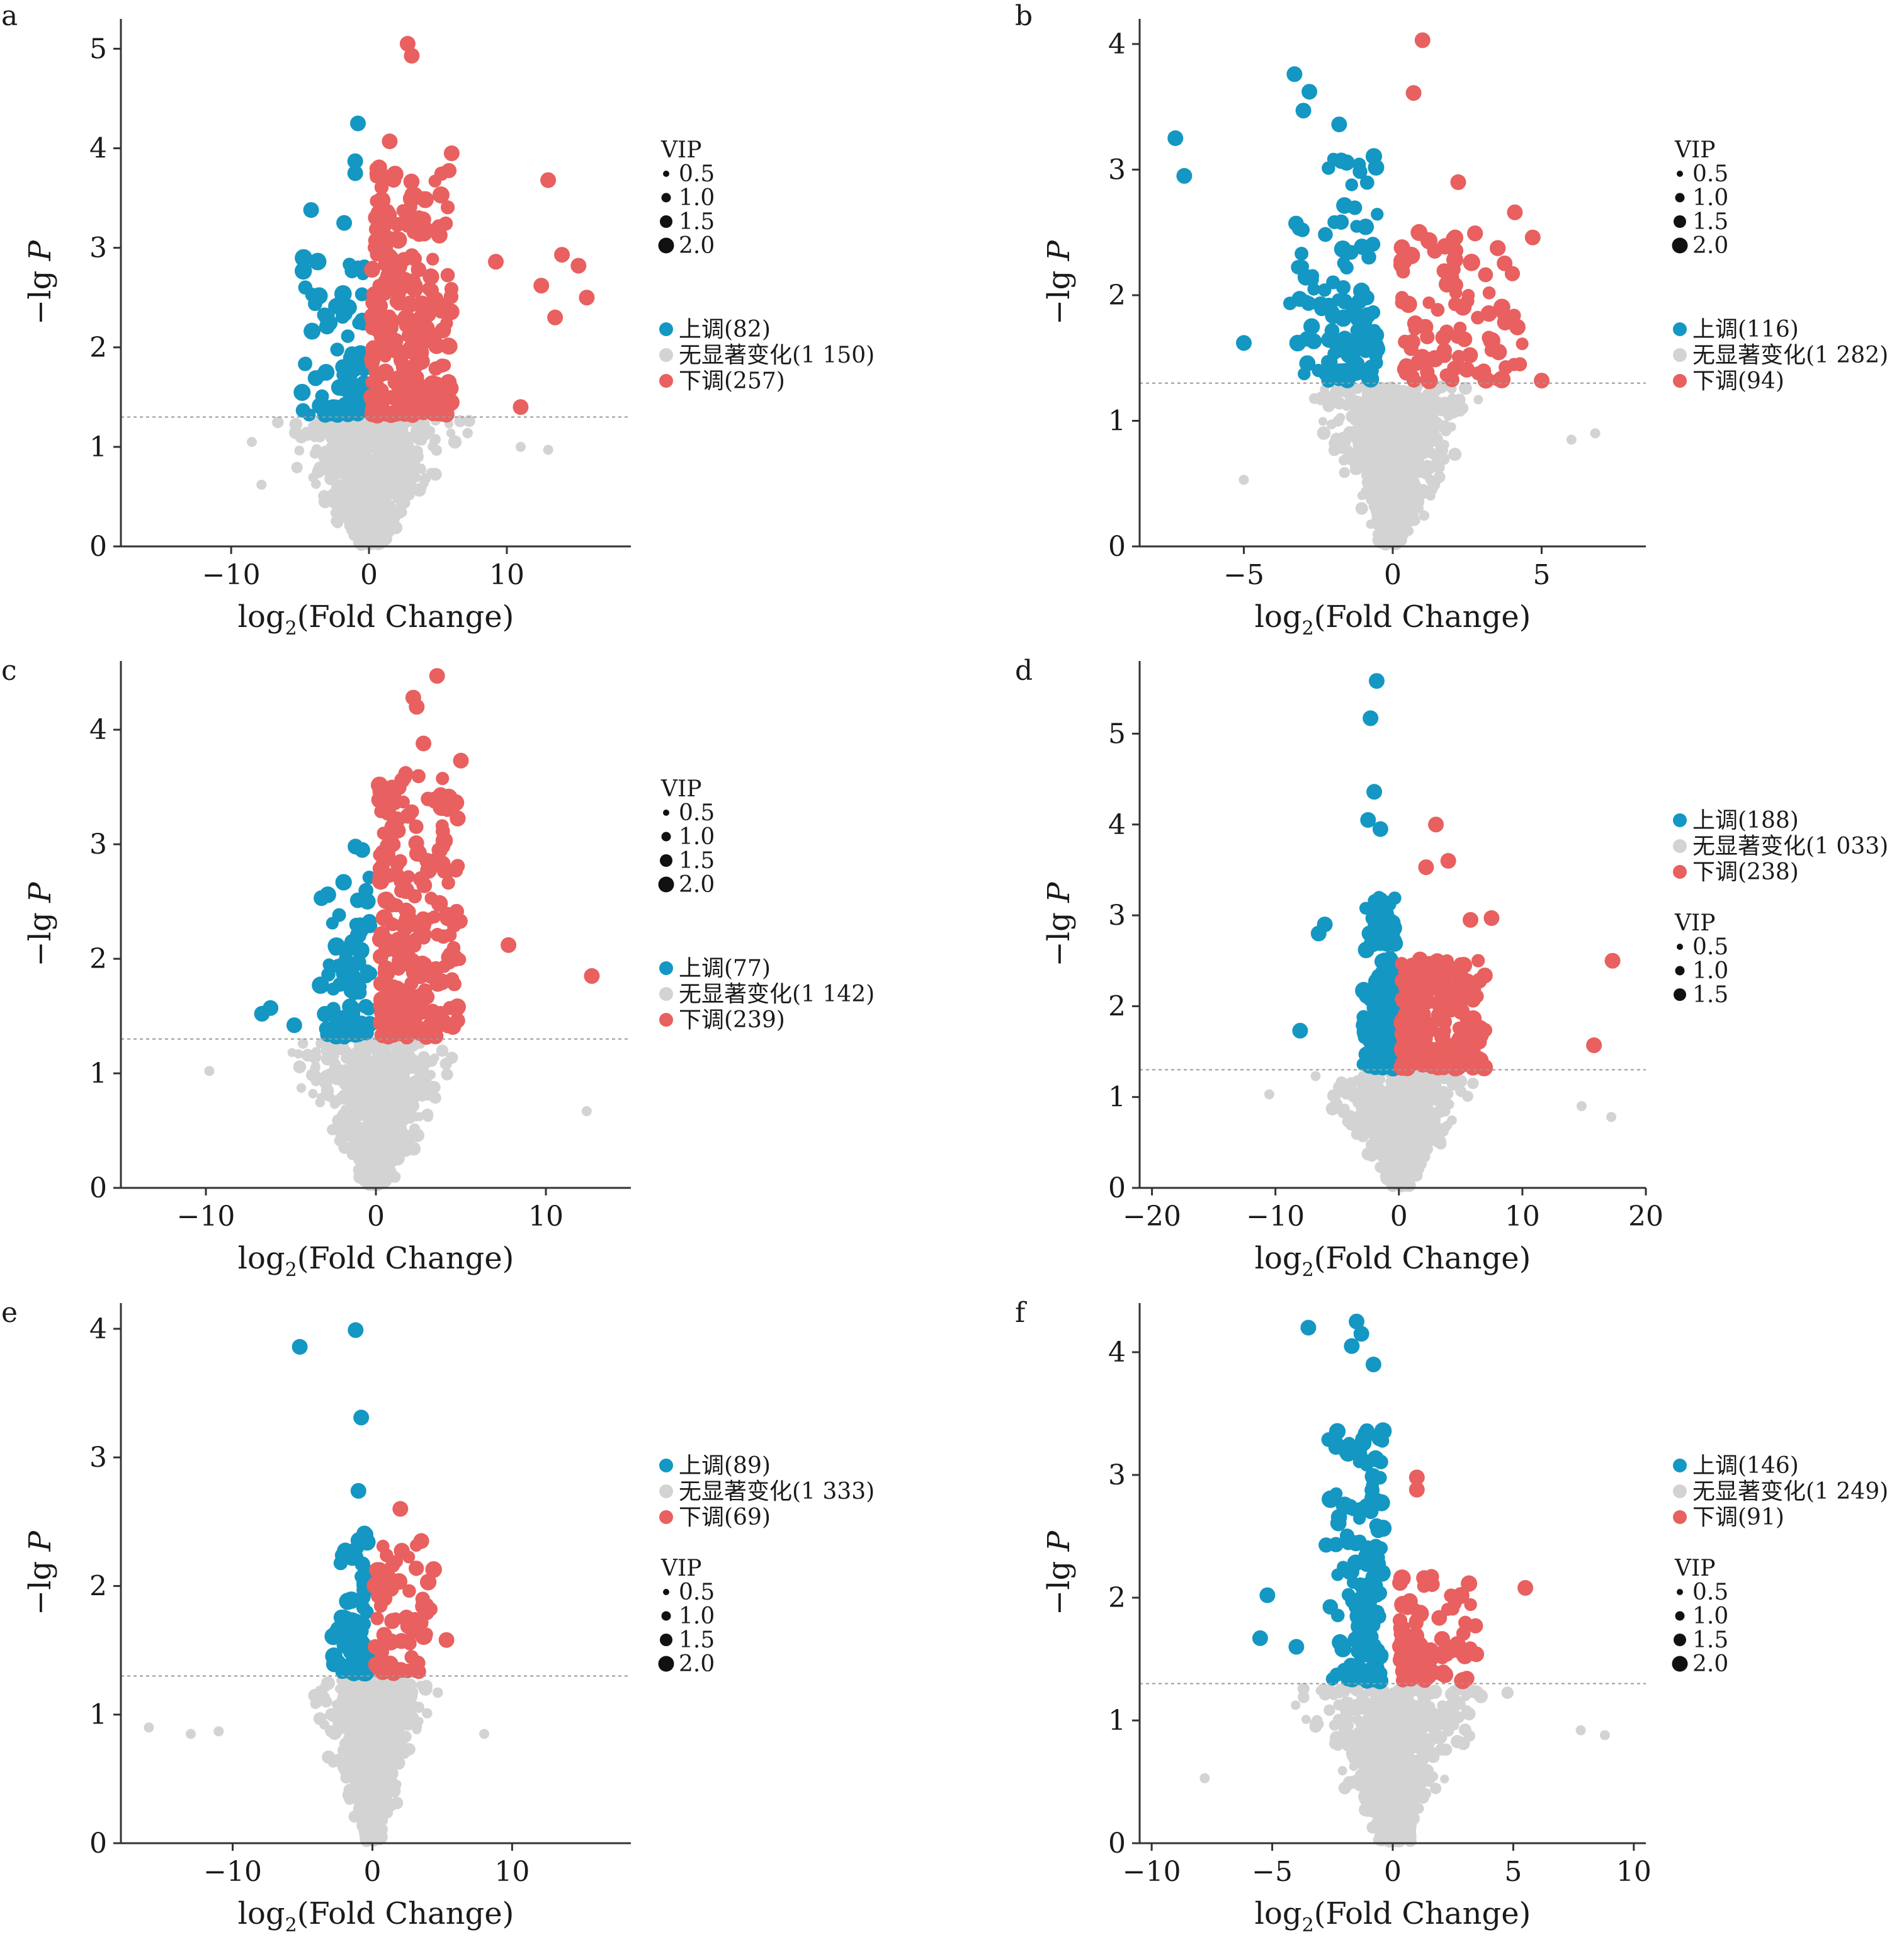 Image resolution: width=1904 pixels, height=1937 pixels. What do you see at coordinates (1745, 872) in the screenshot?
I see `legend-label-down: 下调(238)` at bounding box center [1745, 872].